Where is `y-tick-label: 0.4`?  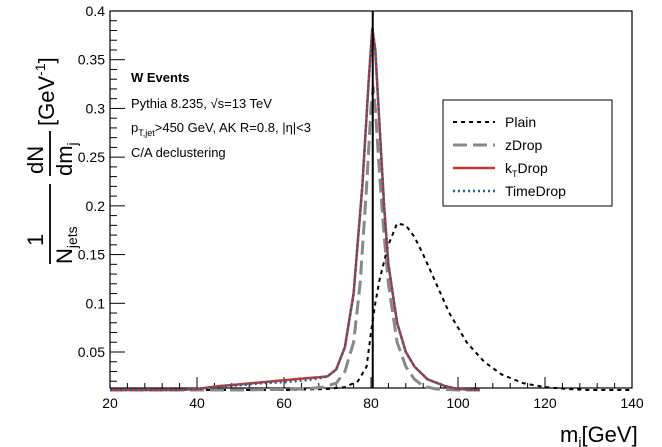 y-tick-label: 0.4 is located at coordinates (96, 11).